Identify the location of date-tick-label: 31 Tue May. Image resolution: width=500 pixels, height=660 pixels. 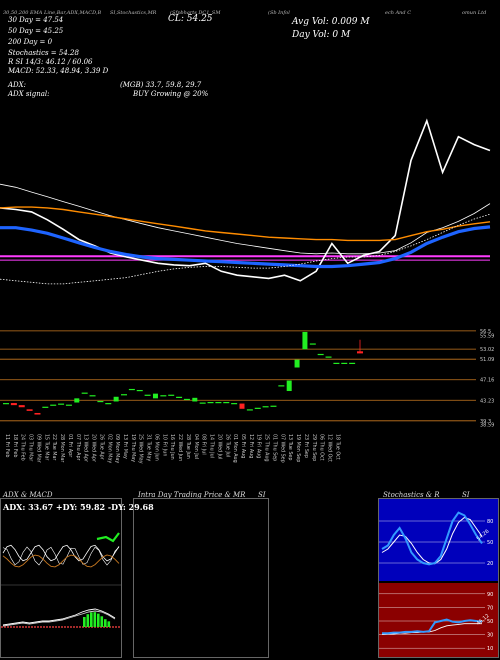
(149, 447).